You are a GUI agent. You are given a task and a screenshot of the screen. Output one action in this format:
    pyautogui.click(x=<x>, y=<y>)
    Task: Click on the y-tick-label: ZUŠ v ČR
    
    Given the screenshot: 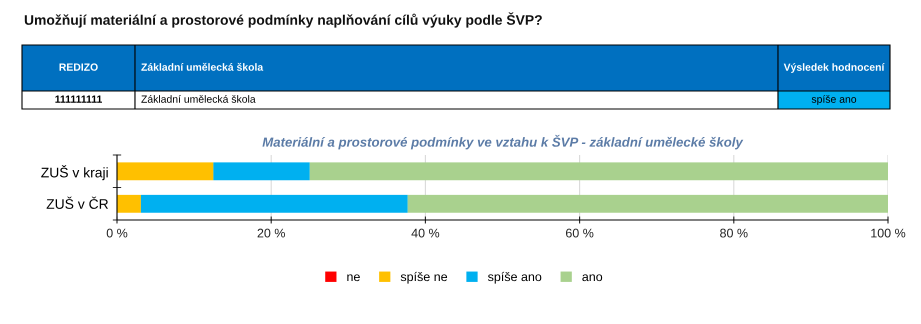 What is the action you would take?
    pyautogui.click(x=77, y=202)
    